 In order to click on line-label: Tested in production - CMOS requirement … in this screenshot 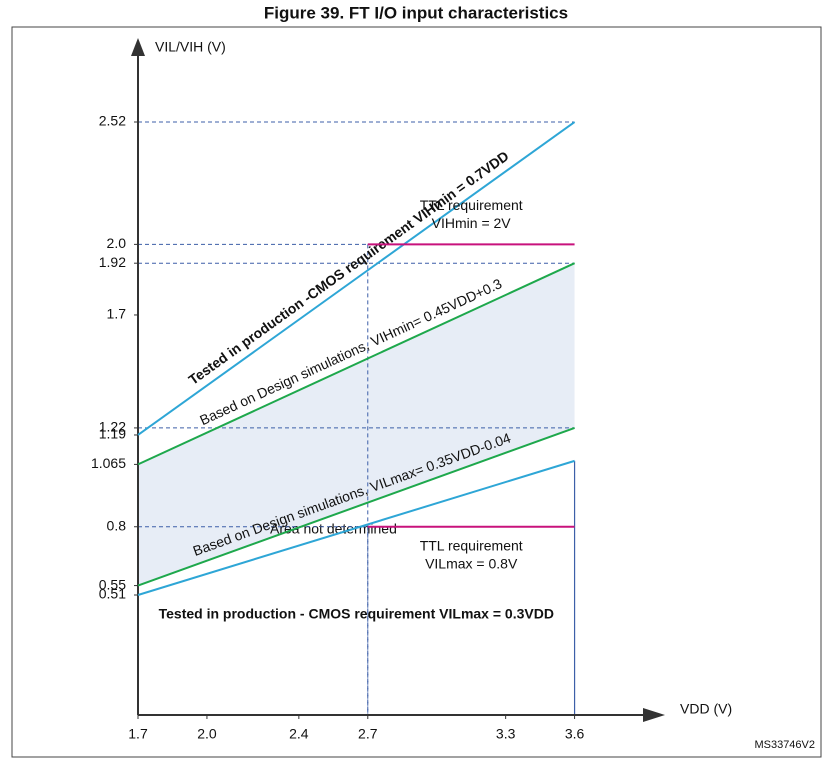, I will do `click(356, 614)`.